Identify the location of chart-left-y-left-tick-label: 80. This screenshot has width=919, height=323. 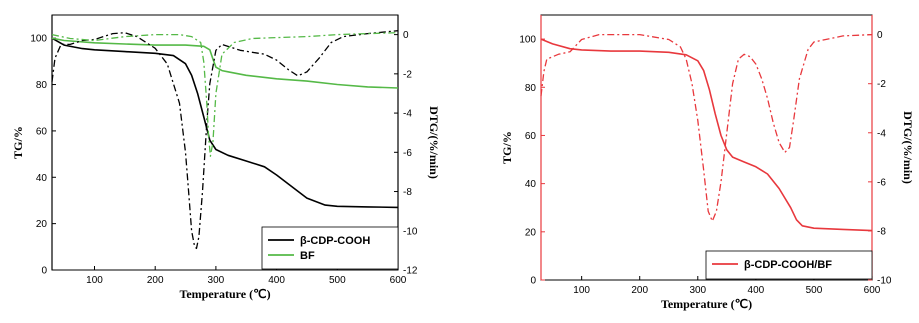
(42, 85).